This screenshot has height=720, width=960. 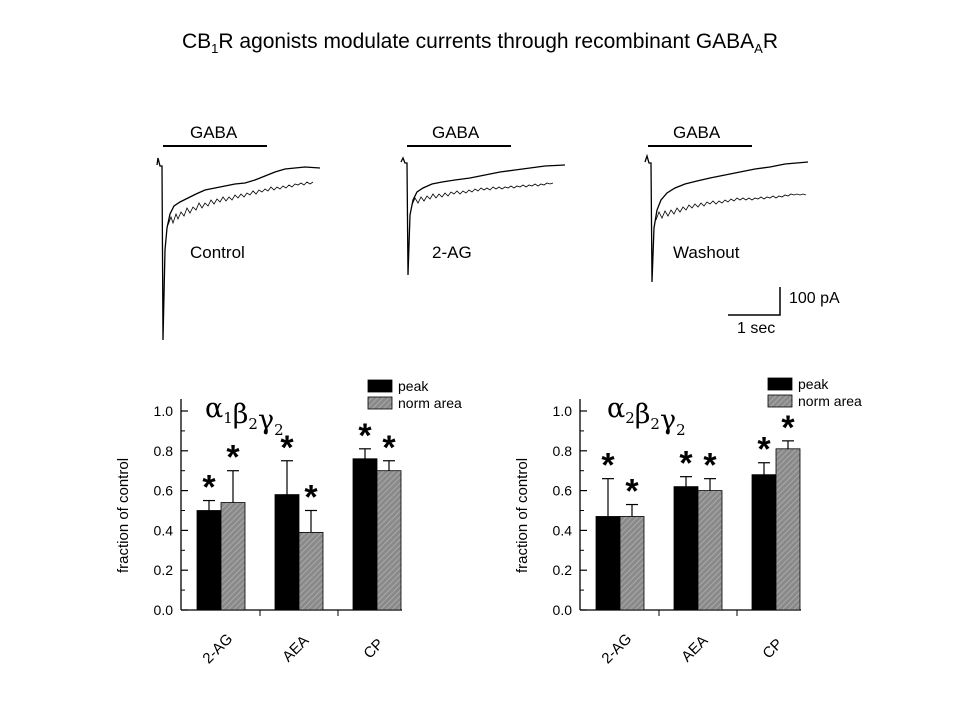 I want to click on title-part3: R, so click(x=770, y=41).